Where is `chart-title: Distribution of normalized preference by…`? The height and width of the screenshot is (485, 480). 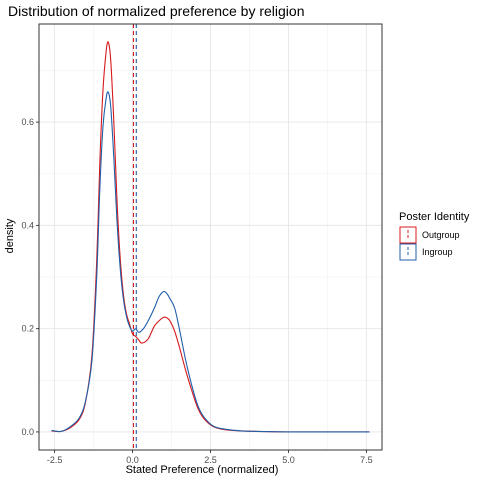
chart-title: Distribution of normalized preference by… is located at coordinates (156, 11).